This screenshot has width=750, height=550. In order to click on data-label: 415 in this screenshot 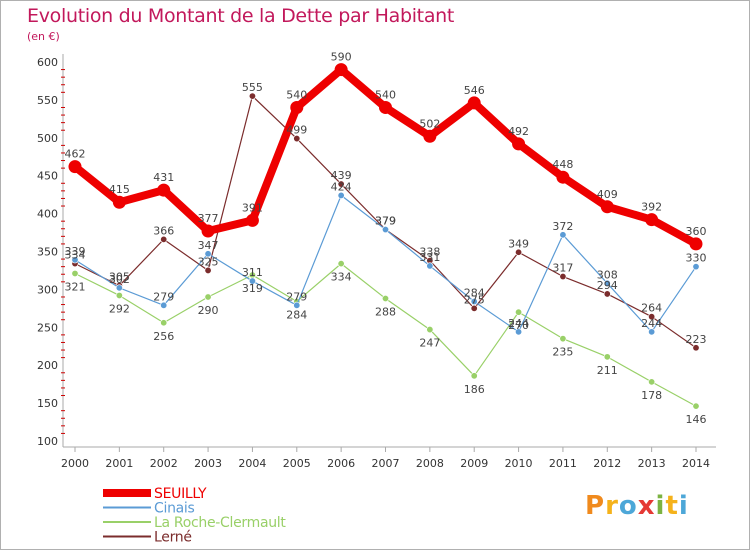, I will do `click(119, 189)`.